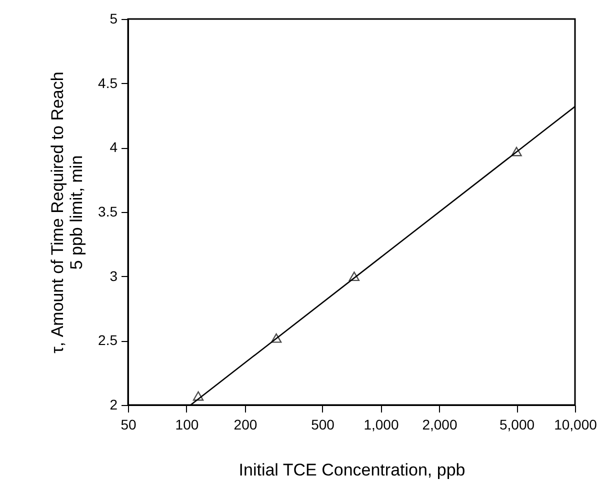 The height and width of the screenshot is (484, 604). Describe the element at coordinates (576, 424) in the screenshot. I see `x-tick-label: 10,000` at that location.